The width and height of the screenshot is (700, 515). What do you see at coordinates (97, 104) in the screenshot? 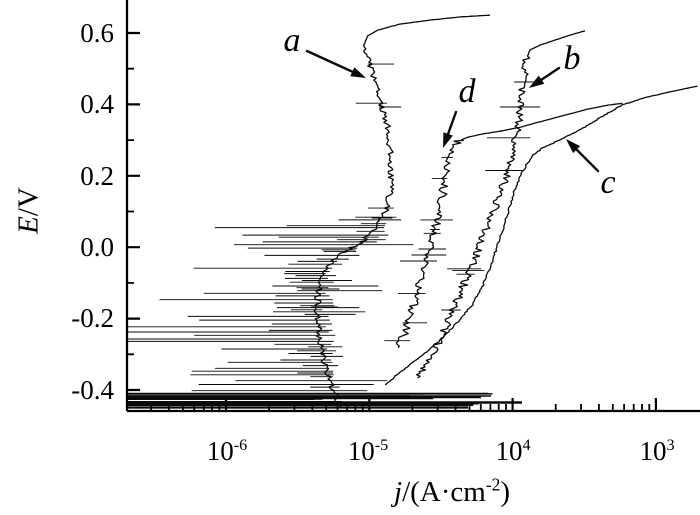
I see `y-tick-label: 0.4` at bounding box center [97, 104].